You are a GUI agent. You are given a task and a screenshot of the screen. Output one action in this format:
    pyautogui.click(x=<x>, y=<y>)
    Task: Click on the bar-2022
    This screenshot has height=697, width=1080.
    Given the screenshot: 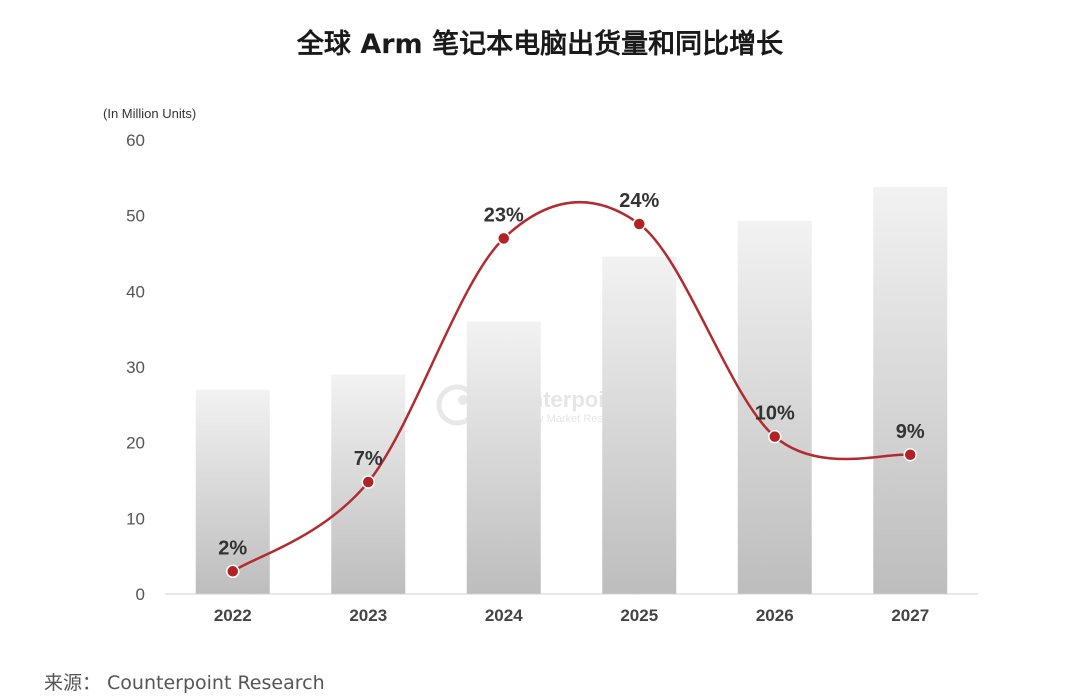 What is the action you would take?
    pyautogui.click(x=232, y=491)
    